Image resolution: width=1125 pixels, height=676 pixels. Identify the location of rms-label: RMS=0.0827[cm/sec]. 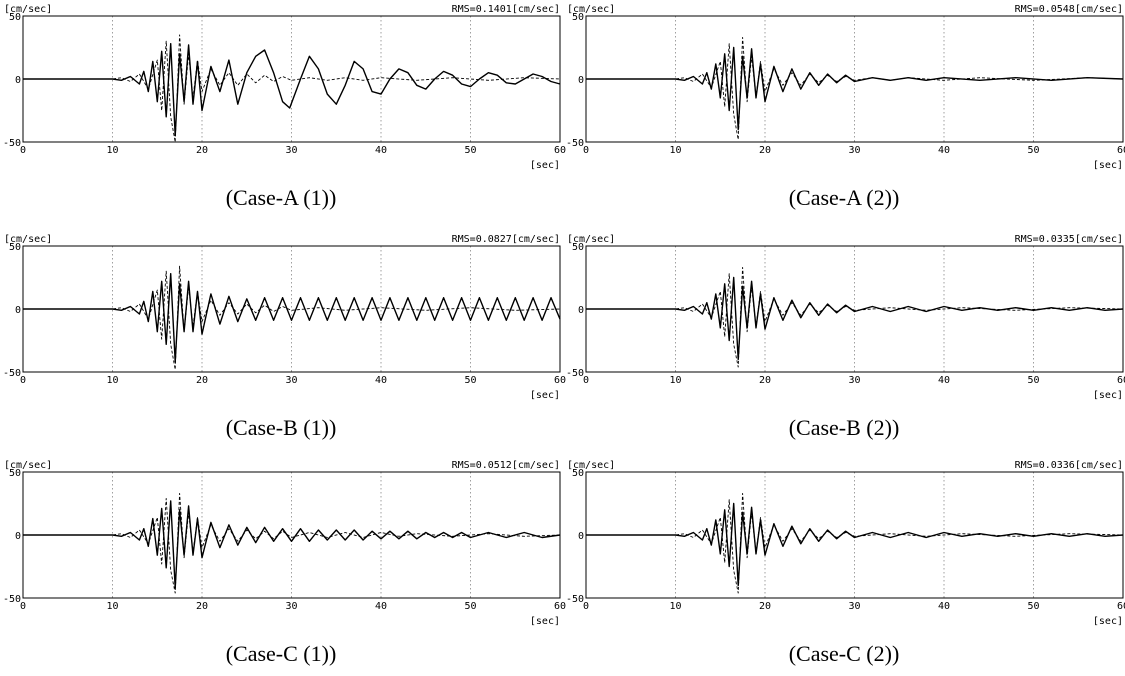
(506, 239).